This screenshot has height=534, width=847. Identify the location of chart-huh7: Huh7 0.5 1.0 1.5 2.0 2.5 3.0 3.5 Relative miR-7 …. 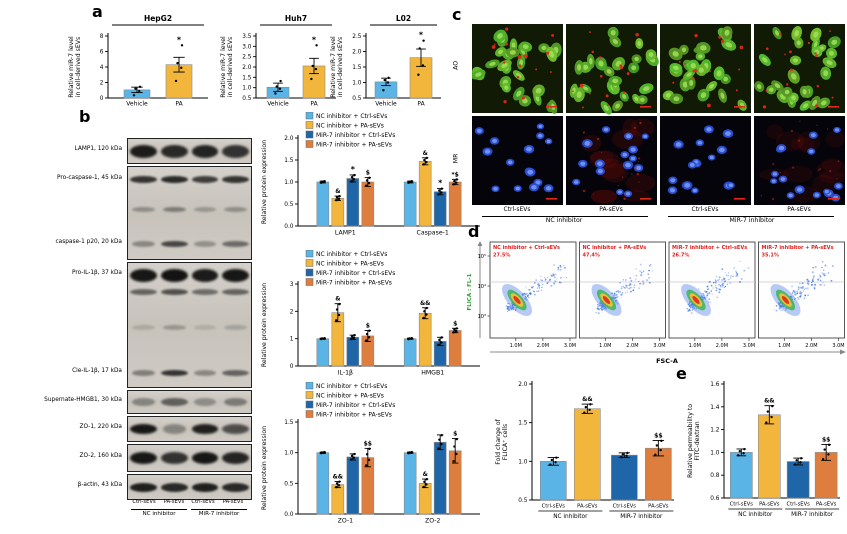
(281, 67).